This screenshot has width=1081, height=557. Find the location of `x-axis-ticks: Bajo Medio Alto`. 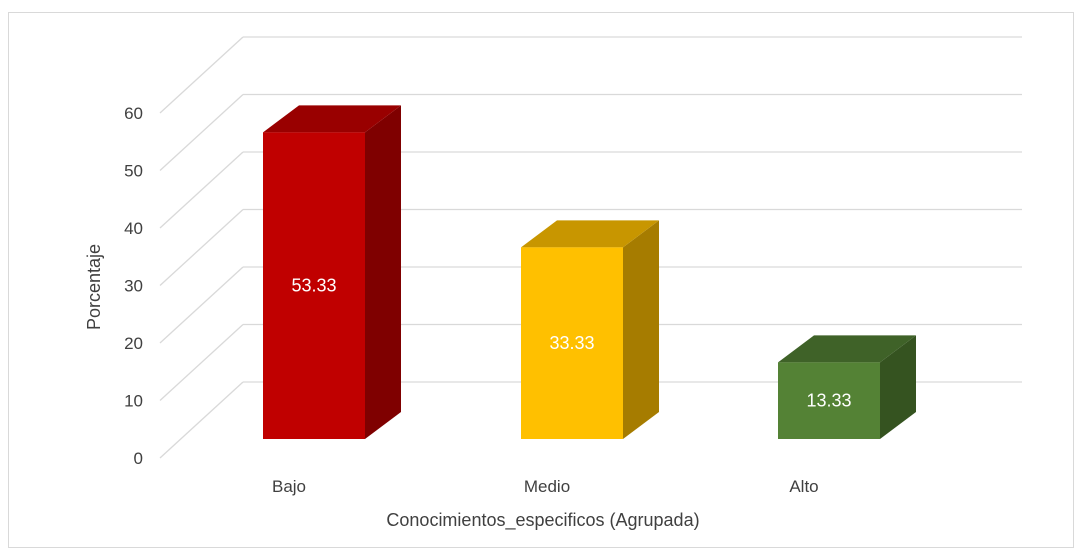

x-axis-ticks: Bajo Medio Alto is located at coordinates (545, 486).